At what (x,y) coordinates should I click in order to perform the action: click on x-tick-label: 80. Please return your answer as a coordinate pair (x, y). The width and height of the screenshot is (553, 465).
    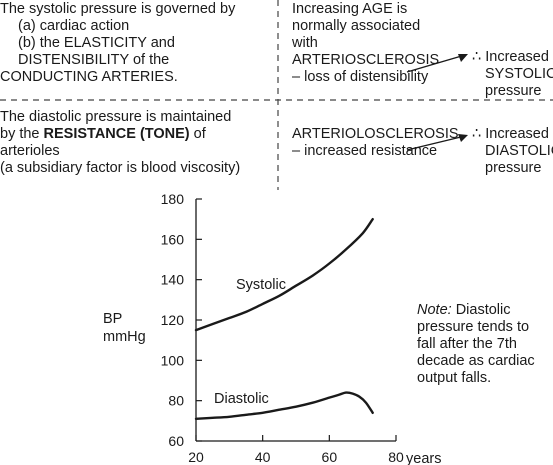
    Looking at the image, I should click on (396, 457).